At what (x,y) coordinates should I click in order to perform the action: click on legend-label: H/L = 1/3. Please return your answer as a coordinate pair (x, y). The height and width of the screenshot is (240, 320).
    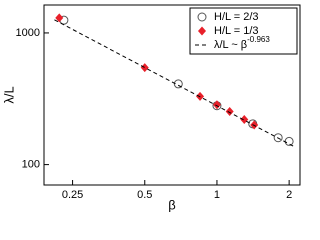
    Looking at the image, I should click on (236, 31).